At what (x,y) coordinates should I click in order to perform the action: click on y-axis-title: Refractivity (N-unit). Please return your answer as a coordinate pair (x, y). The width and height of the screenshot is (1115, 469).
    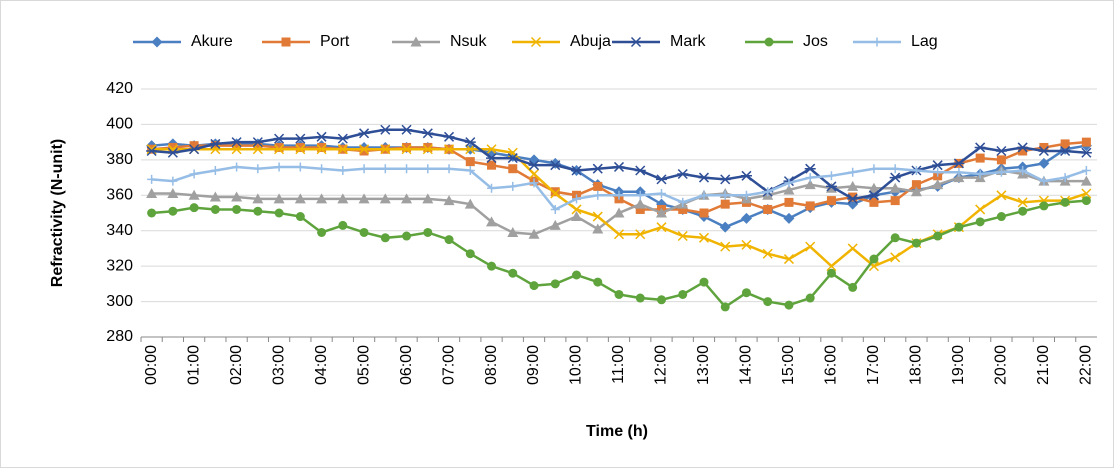
    Looking at the image, I should click on (57, 213).